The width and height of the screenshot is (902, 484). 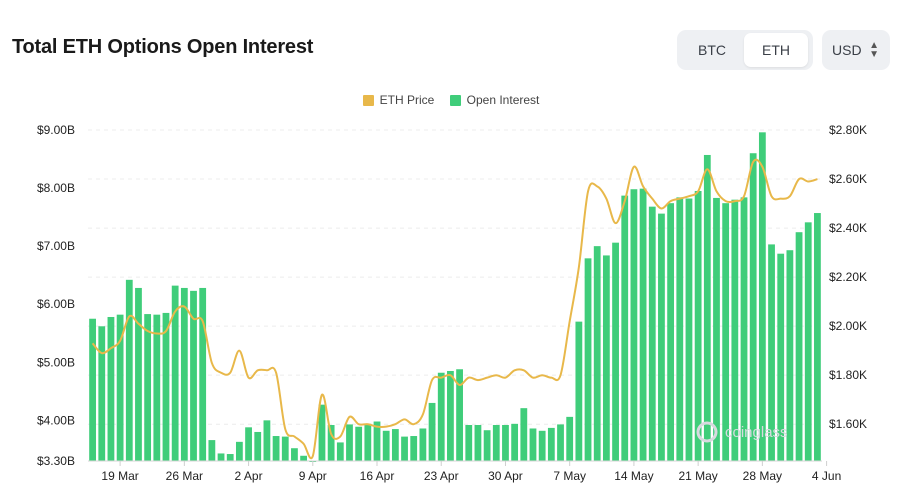 What do you see at coordinates (494, 100) in the screenshot?
I see `legend-open-interest: Open Interest` at bounding box center [494, 100].